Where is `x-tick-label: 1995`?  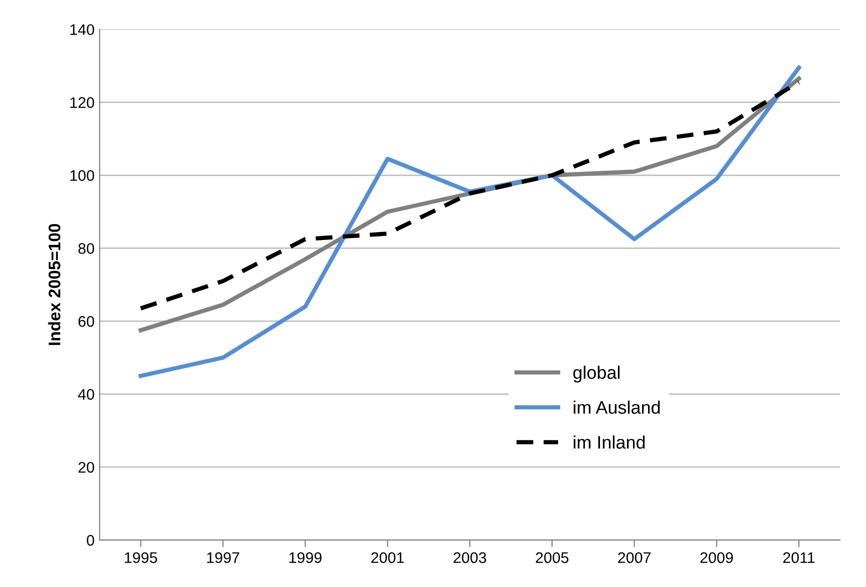
x-tick-label: 1995 is located at coordinates (141, 558).